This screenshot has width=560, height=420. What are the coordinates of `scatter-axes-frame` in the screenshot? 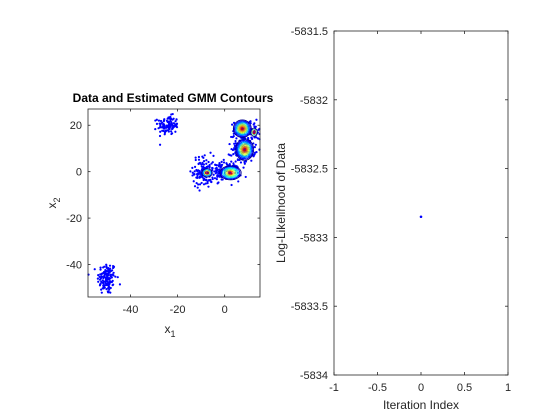 It's located at (174, 203).